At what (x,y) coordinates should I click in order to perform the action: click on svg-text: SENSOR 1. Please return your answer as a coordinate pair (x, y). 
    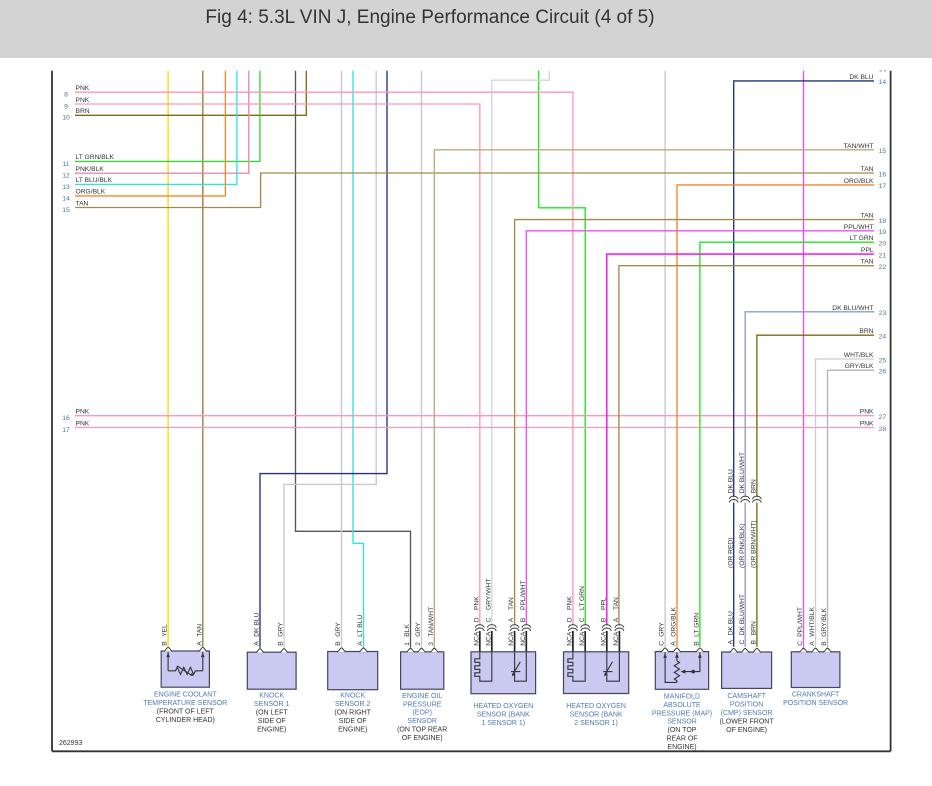
    Looking at the image, I should click on (272, 704).